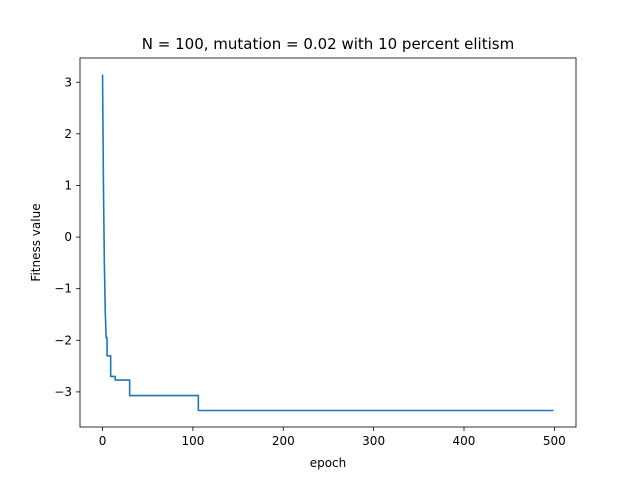 This screenshot has height=480, width=640. Describe the element at coordinates (68, 185) in the screenshot. I see `y-tick-label-2: 1` at that location.